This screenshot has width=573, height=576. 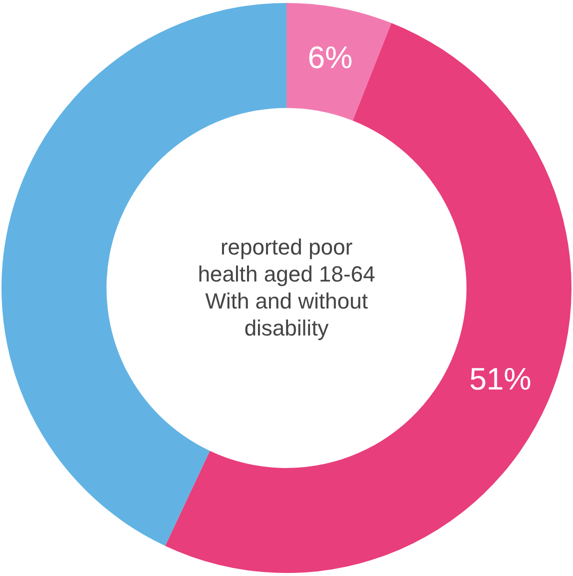 I want to click on text: With and without, so click(x=286, y=301).